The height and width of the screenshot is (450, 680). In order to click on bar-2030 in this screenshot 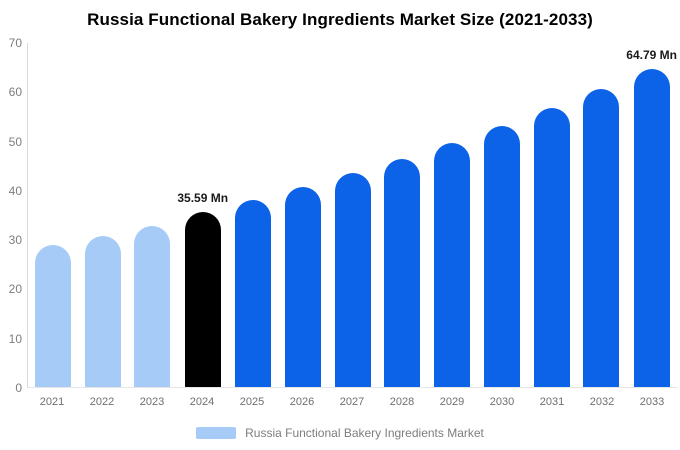, I will do `click(501, 256)`.